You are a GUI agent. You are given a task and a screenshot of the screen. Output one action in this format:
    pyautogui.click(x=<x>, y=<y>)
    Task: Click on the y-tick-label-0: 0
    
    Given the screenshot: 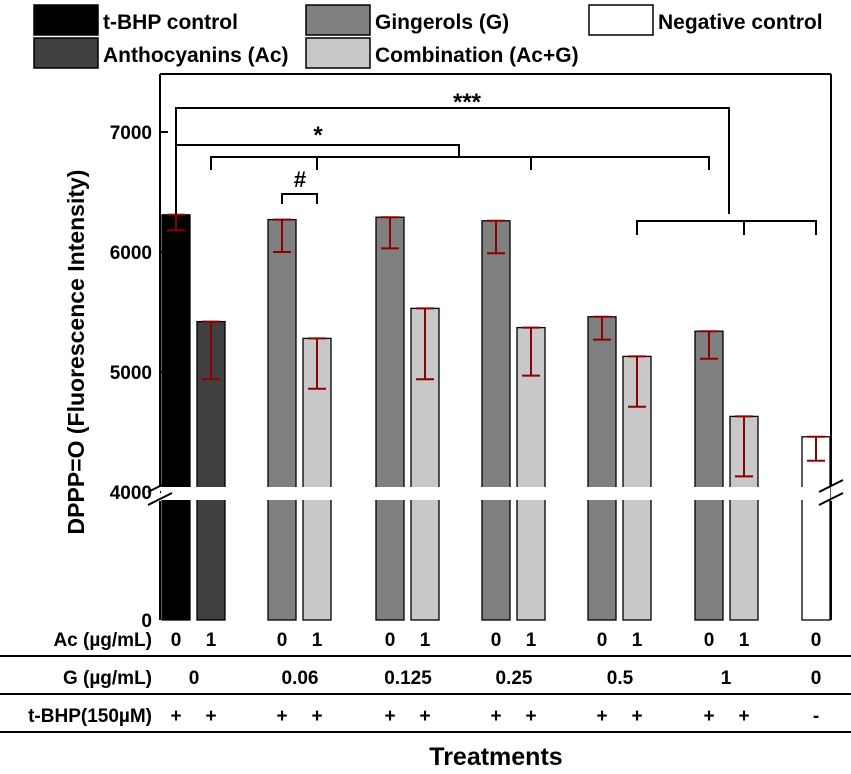 What is the action you would take?
    pyautogui.click(x=146, y=621)
    